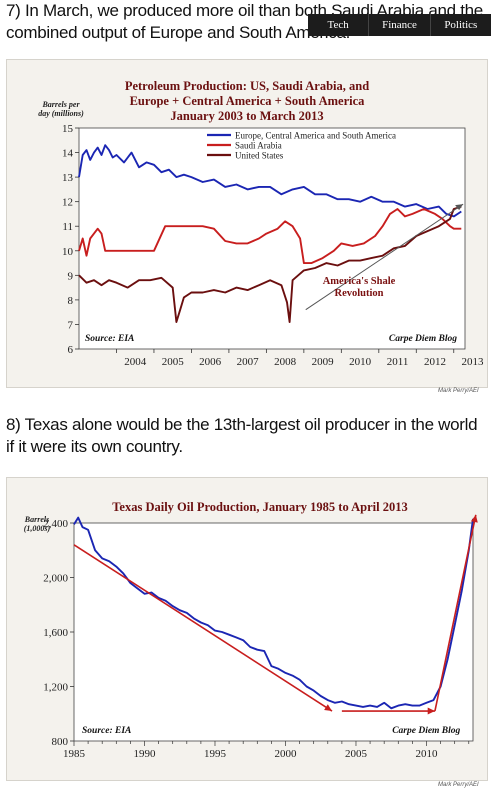 The width and height of the screenshot is (491, 793). What do you see at coordinates (459, 207) in the screenshot?
I see `chart1-trend-arrowhead` at bounding box center [459, 207].